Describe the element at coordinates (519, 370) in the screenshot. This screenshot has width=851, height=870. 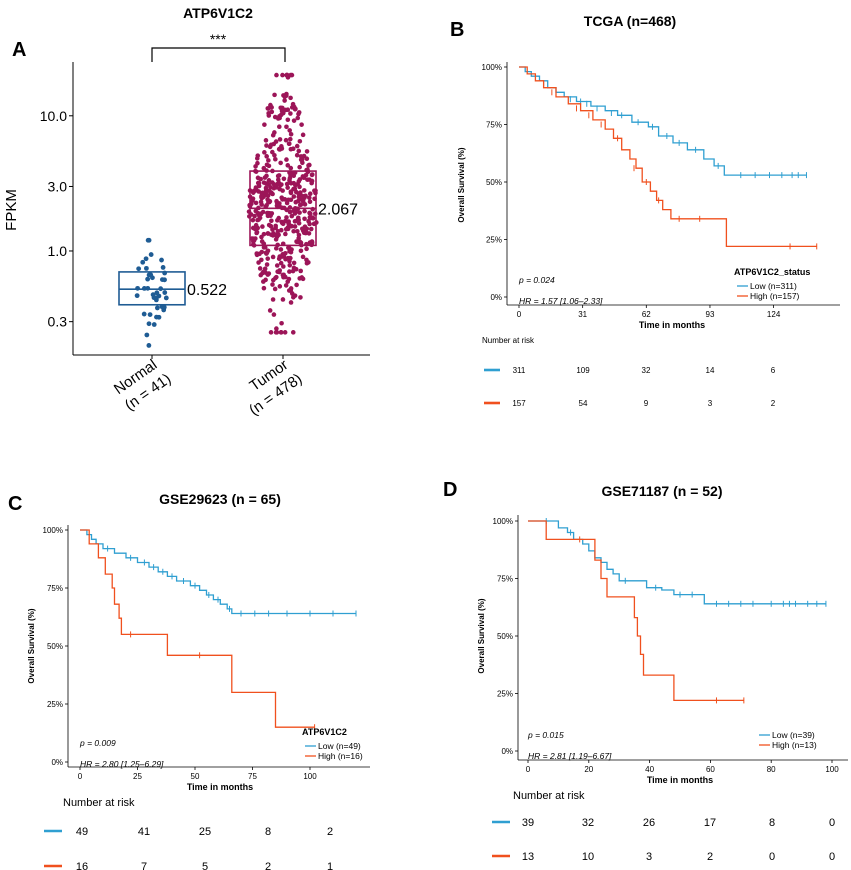
I see `risk-count-low: 311` at that location.